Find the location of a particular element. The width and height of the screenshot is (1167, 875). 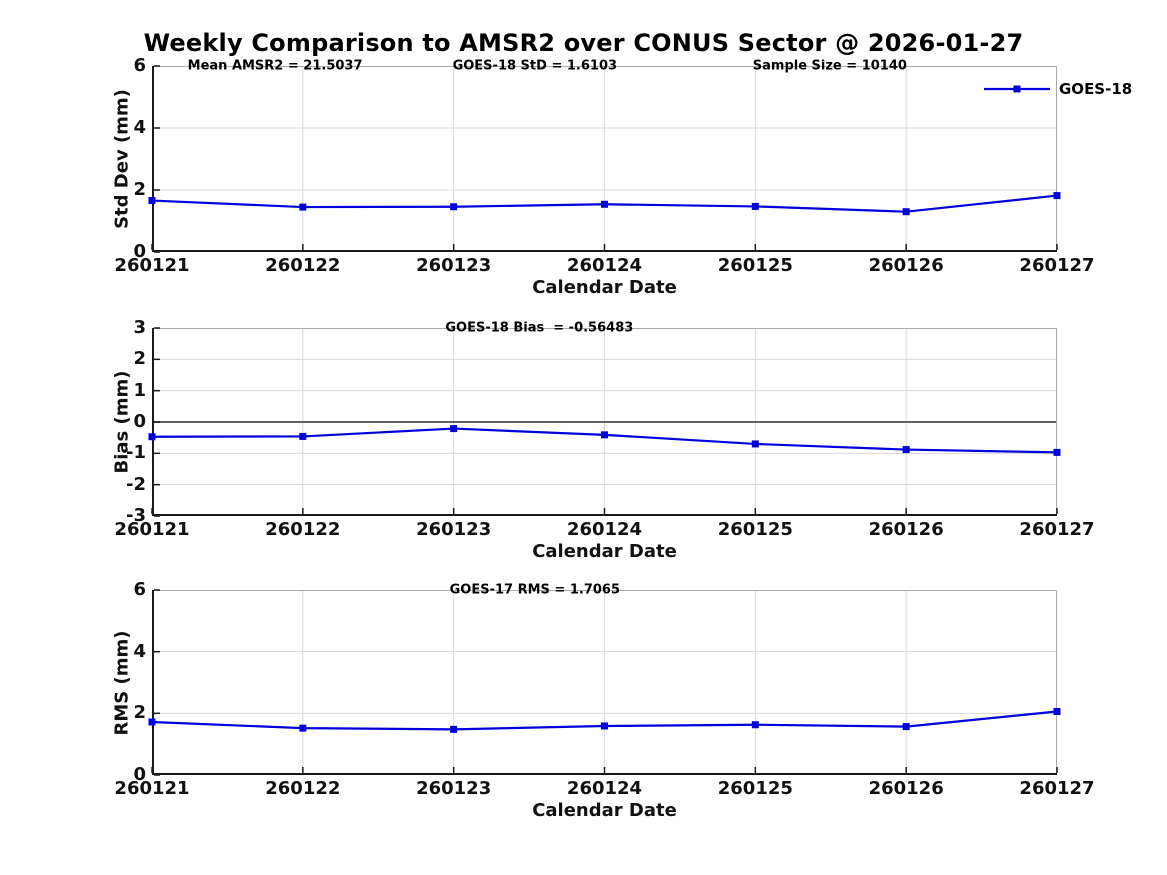

chart-annotation: GOES-18 Bias = -0.56483 is located at coordinates (539, 328).